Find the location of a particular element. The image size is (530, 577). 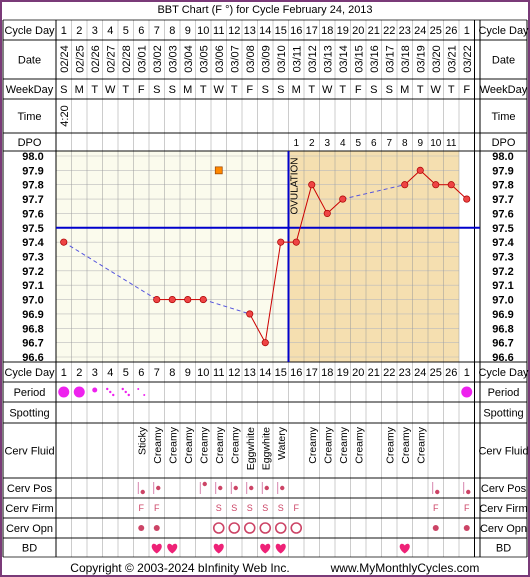

cycle-day-number: 15 is located at coordinates (281, 31).